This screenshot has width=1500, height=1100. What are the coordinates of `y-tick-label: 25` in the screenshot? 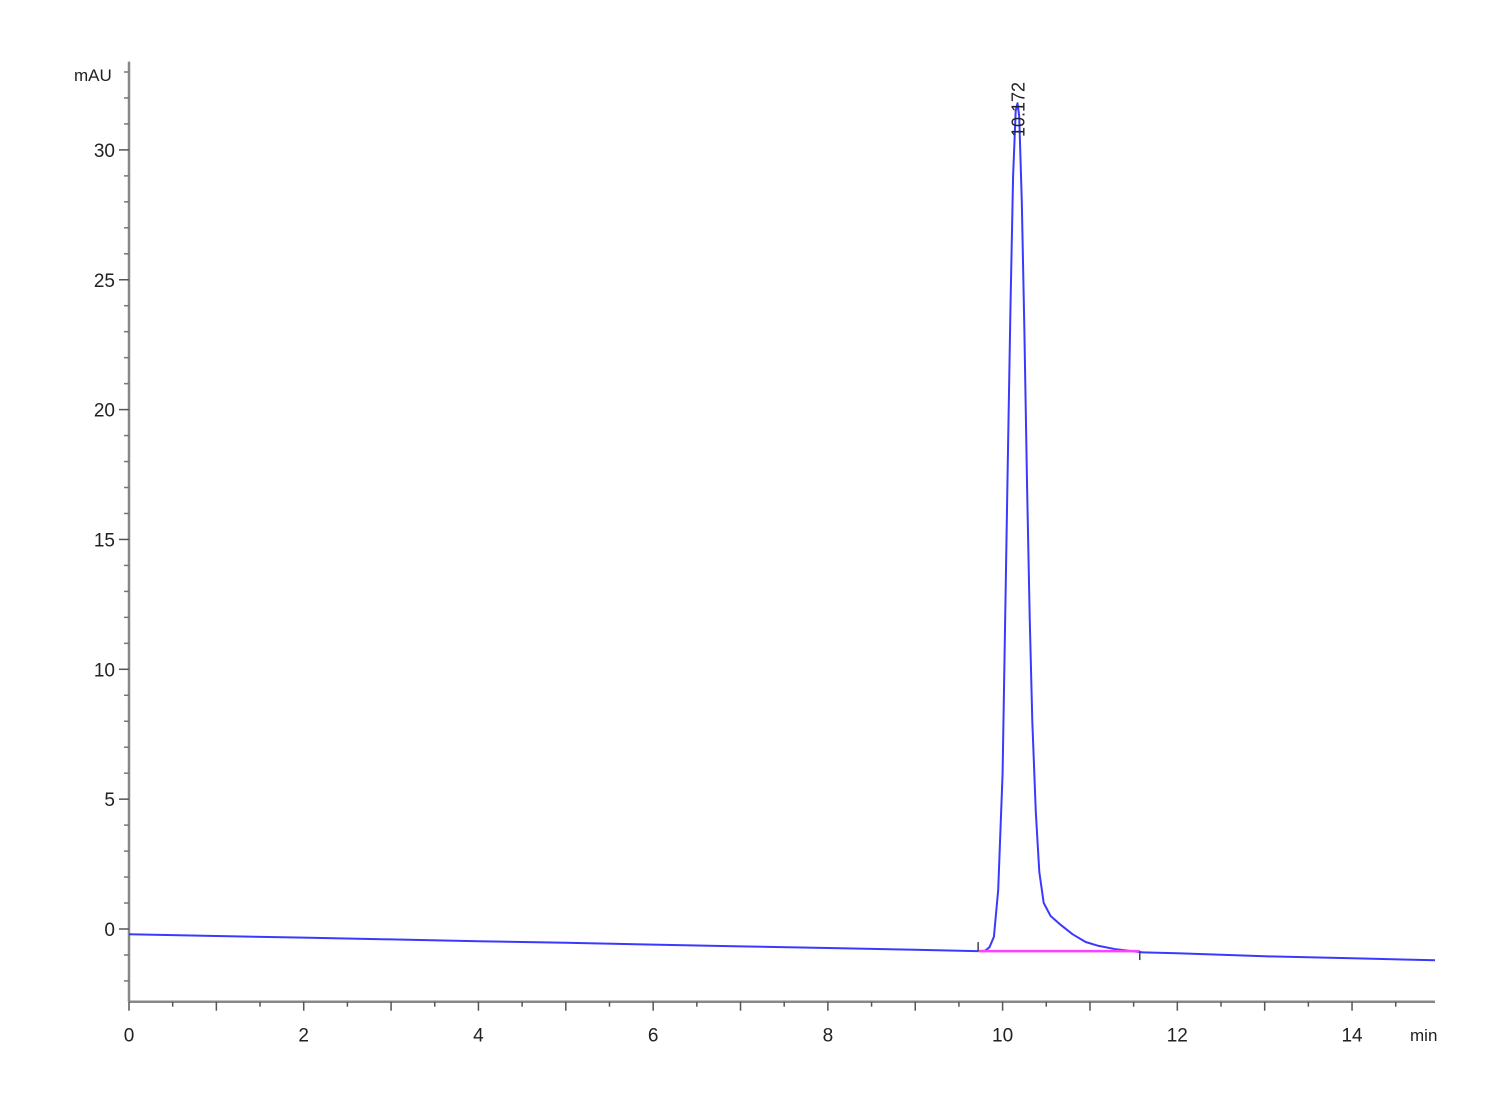 It's located at (104, 281).